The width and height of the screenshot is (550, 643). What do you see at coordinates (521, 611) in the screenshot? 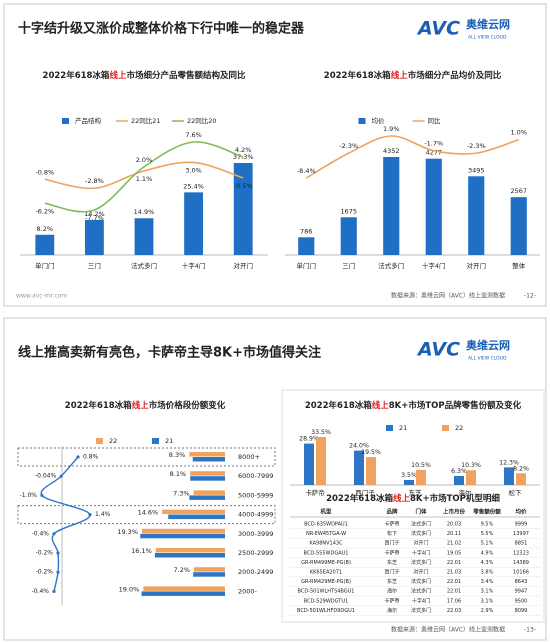
I see `table-cell: 8099` at bounding box center [521, 611].